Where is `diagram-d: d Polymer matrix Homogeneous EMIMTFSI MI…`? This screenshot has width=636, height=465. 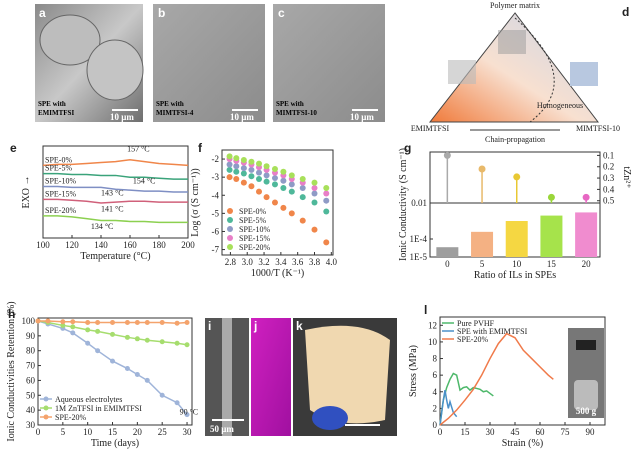
diagram-d: d Polymer matrix Homogeneous EMIMTFSI MI… is located at coordinates (520, 72).